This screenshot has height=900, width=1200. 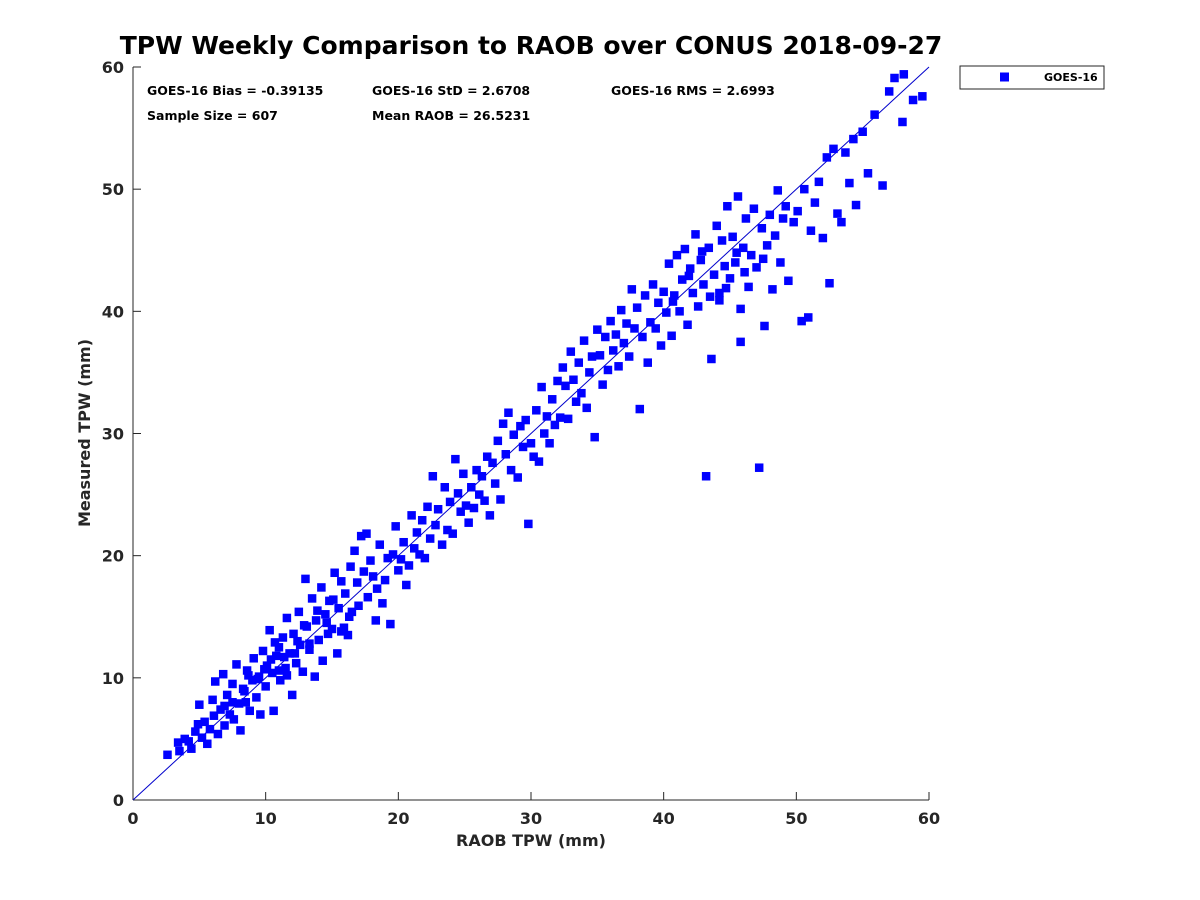 What do you see at coordinates (132, 818) in the screenshot?
I see `x-tick-label: 0` at bounding box center [132, 818].